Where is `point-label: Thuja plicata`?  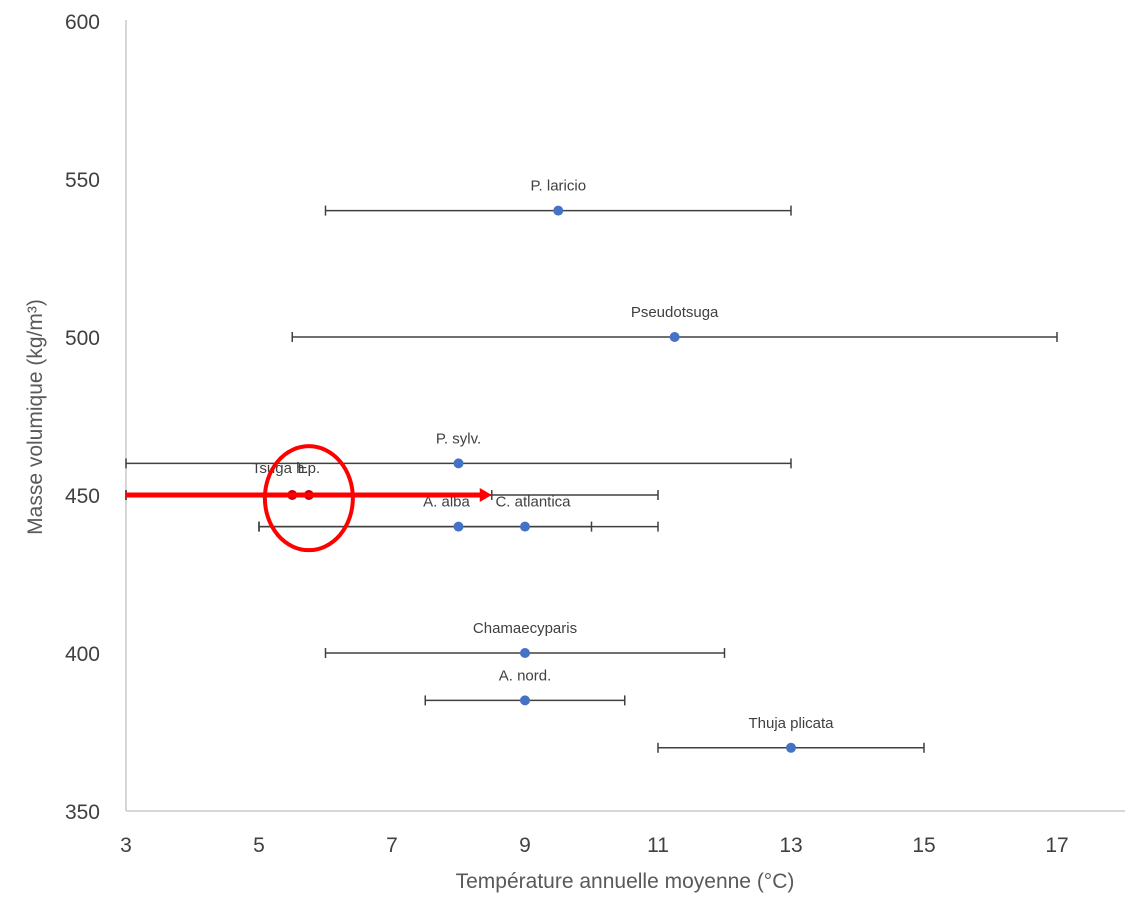
point-label: Thuja plicata is located at coordinates (791, 723).